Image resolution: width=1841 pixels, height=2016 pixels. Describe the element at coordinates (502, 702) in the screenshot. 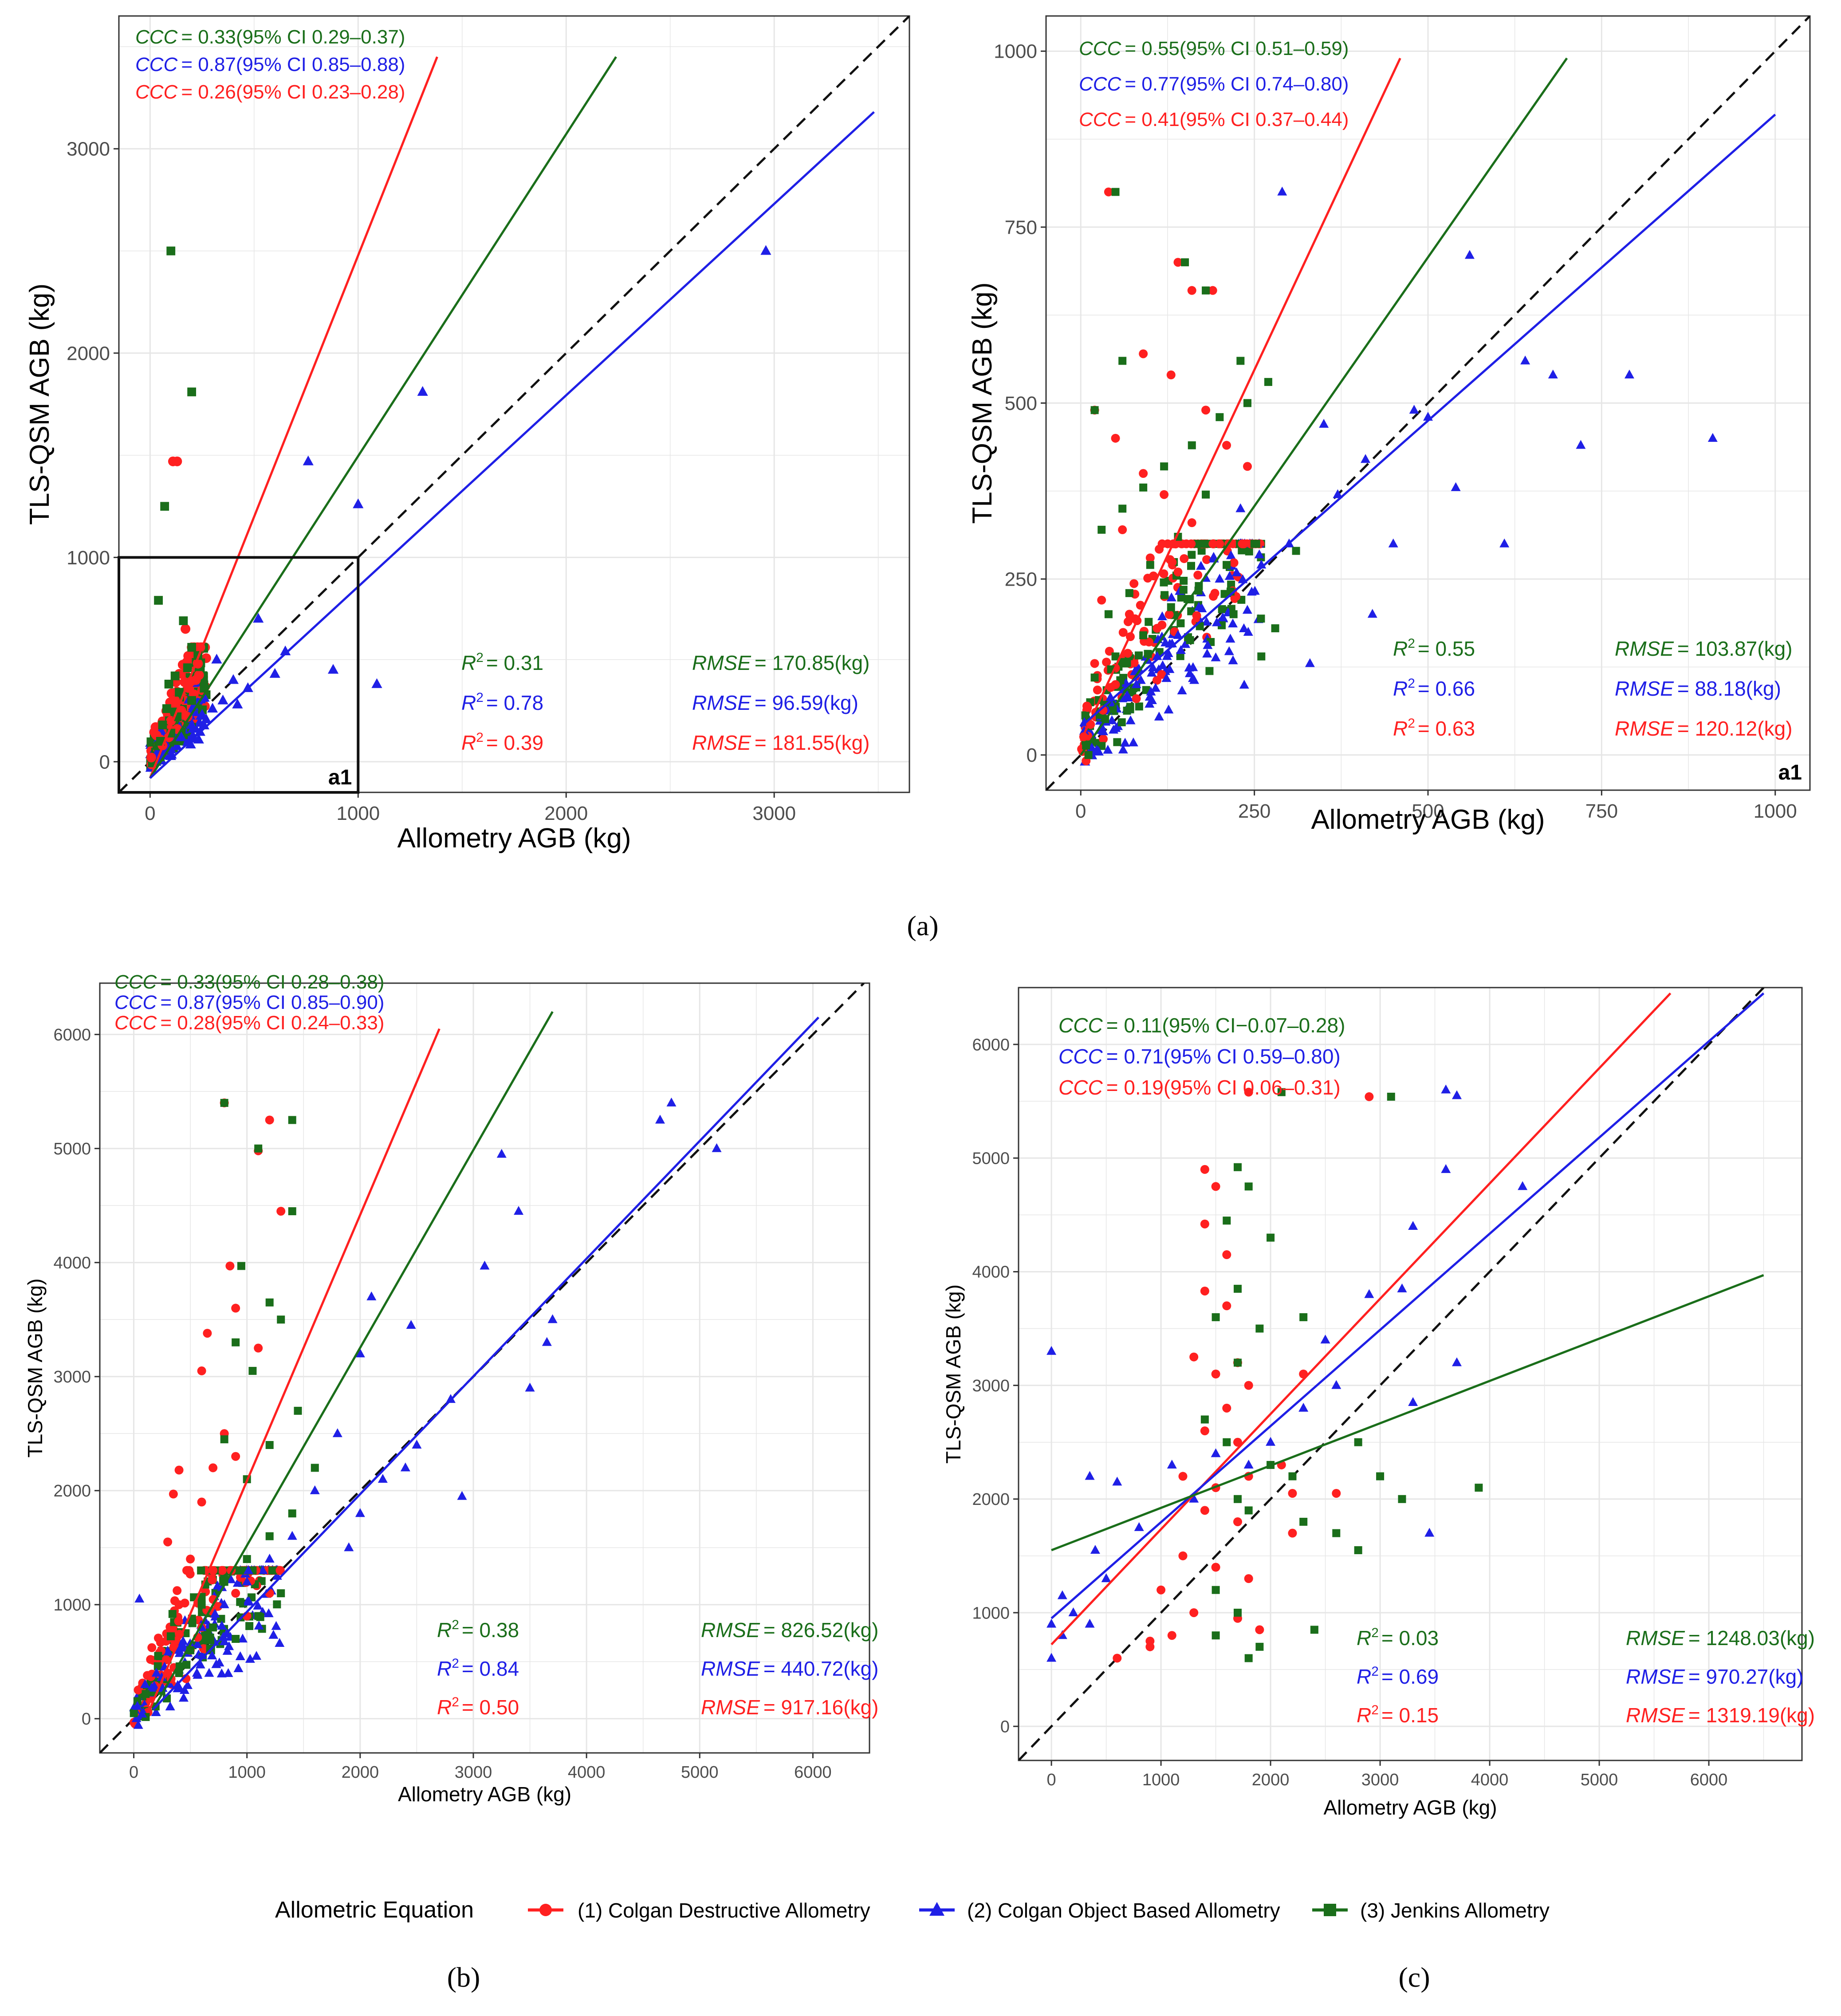

I see `r2-annotation-blue: R2 = 0.78` at that location.